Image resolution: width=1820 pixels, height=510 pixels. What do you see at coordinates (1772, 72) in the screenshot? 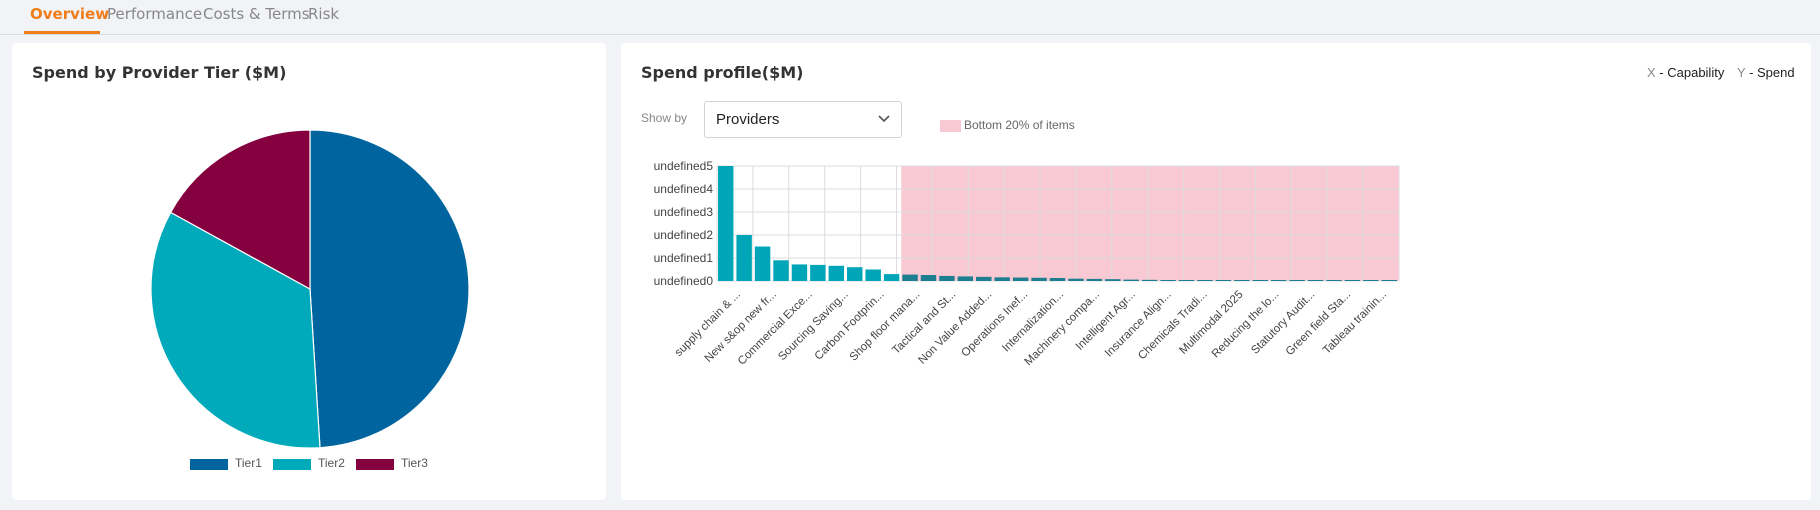
I see `y-axis-key-label: - Spend` at bounding box center [1772, 72].